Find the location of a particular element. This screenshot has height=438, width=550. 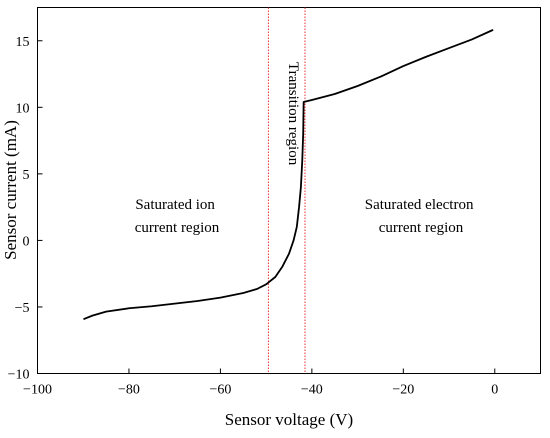

x-axis-ticks: −100 −80 −60 −40 −20 0 is located at coordinates (260, 383).